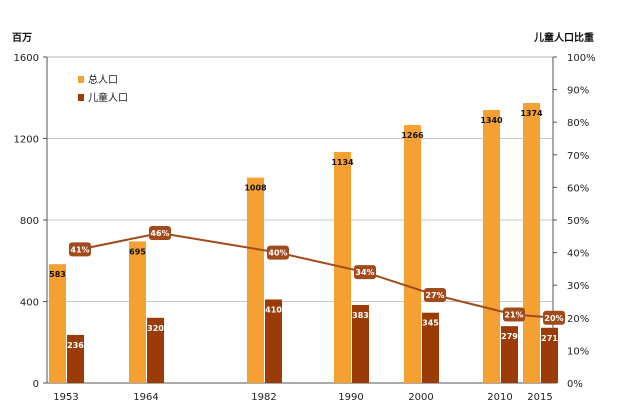 This screenshot has height=413, width=624. What do you see at coordinates (578, 351) in the screenshot?
I see `right-tick-label: 10%` at bounding box center [578, 351].